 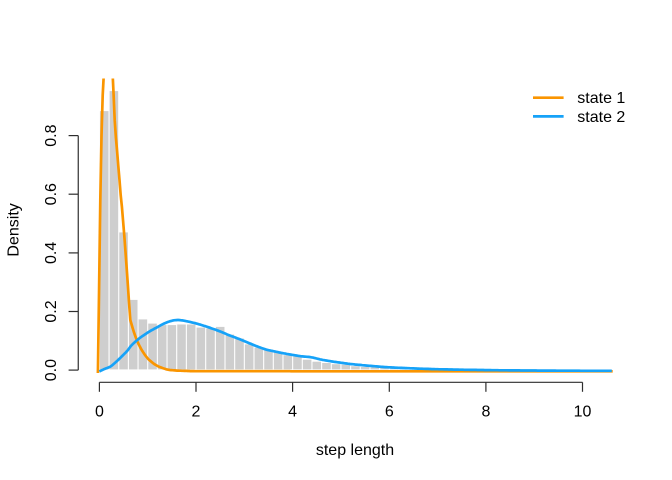 I want to click on svg-text: 6, so click(x=389, y=412).